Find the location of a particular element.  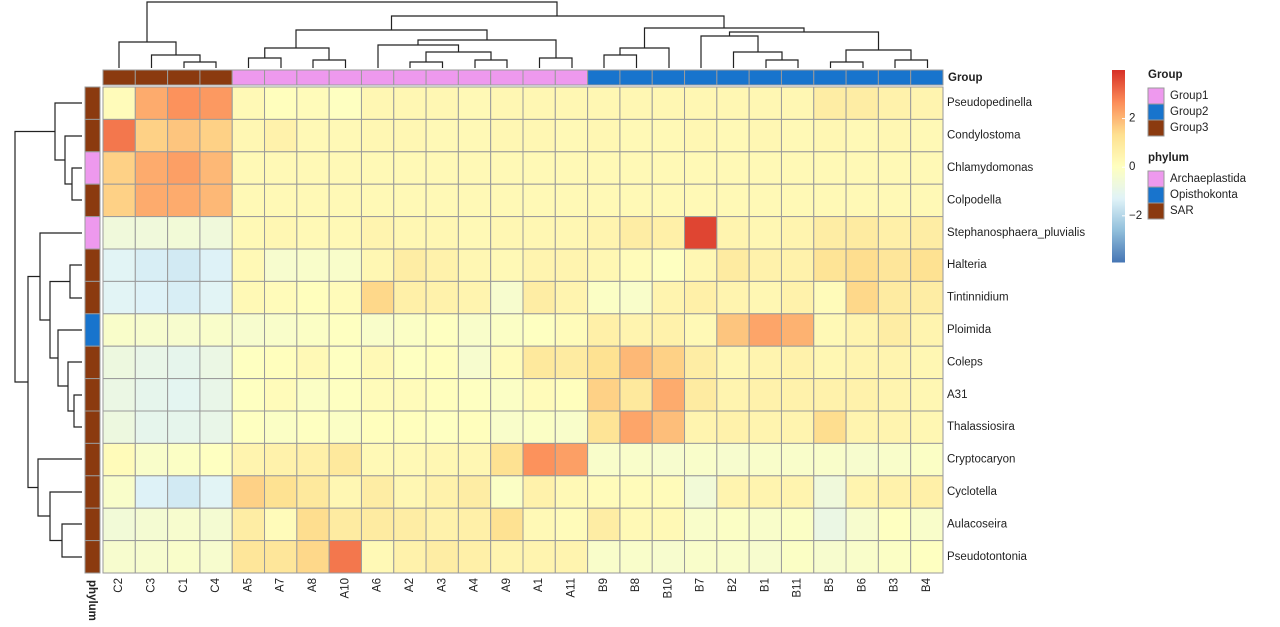

legend-title: Group is located at coordinates (1165, 75).